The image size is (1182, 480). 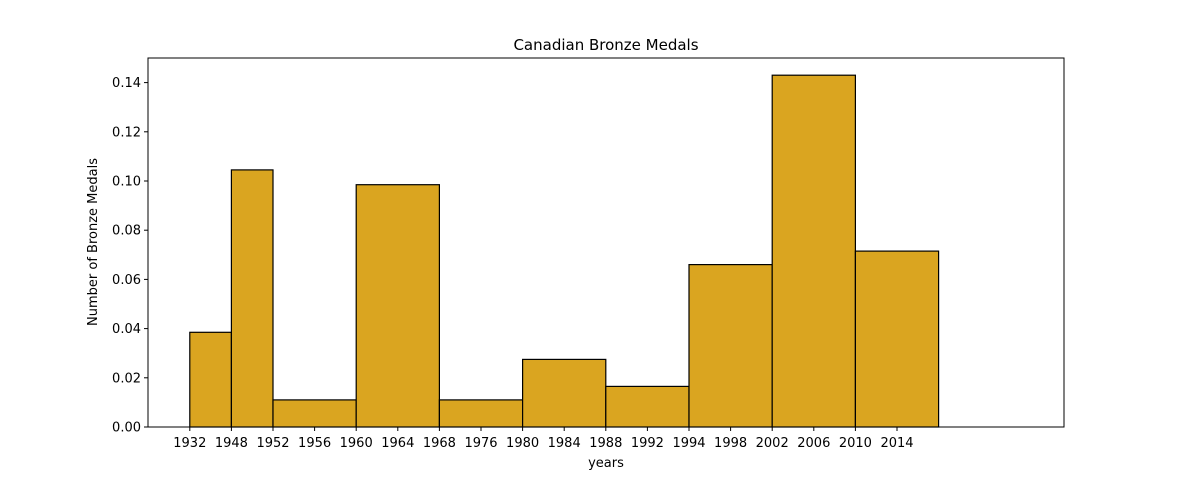 I want to click on x-tick-label: 1968, so click(x=439, y=443).